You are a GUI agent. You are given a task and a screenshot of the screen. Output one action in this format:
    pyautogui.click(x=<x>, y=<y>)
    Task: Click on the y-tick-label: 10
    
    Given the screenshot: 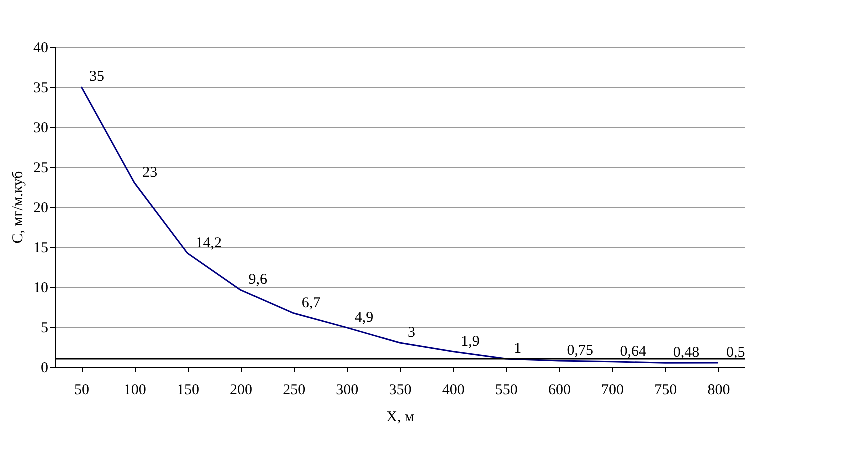 What is the action you would take?
    pyautogui.click(x=41, y=288)
    